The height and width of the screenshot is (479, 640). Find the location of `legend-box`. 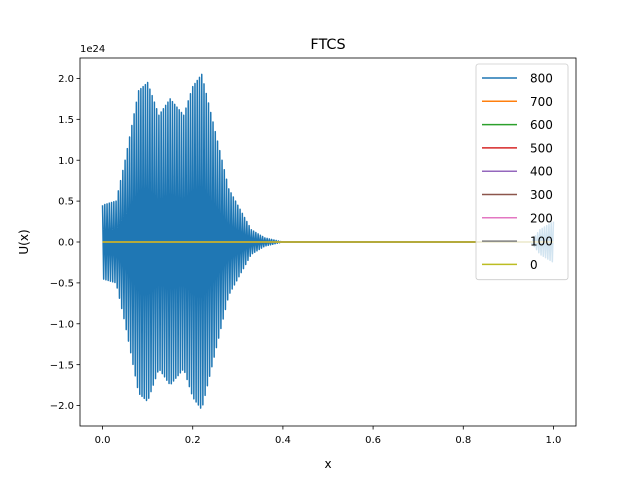

legend-box is located at coordinates (522, 172).